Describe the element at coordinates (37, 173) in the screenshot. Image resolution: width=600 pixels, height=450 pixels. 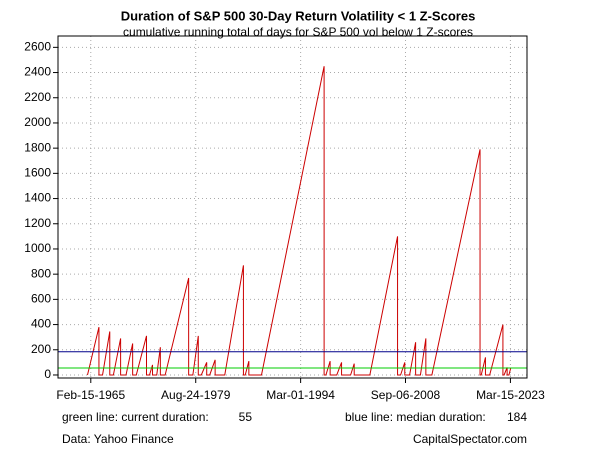
I see `y-tick-label: 1600` at that location.